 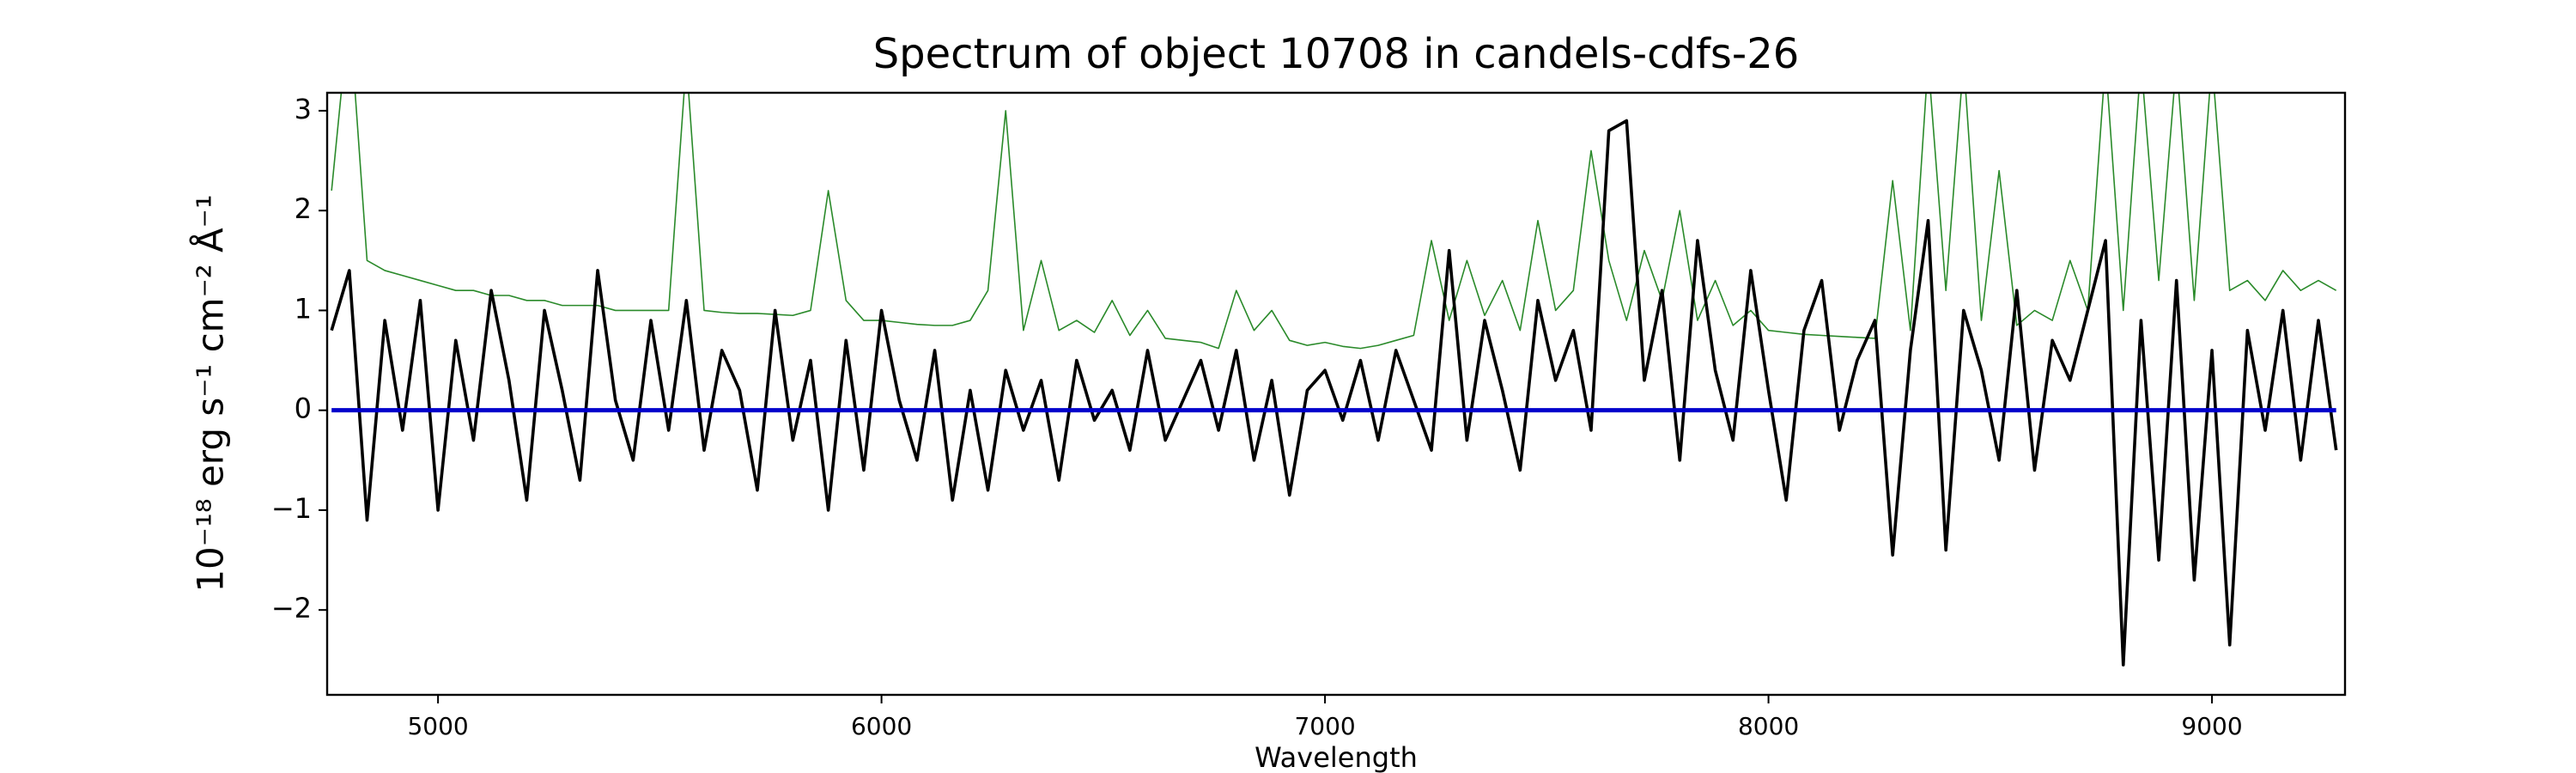 I want to click on y-tick-label: 3, so click(x=303, y=109).